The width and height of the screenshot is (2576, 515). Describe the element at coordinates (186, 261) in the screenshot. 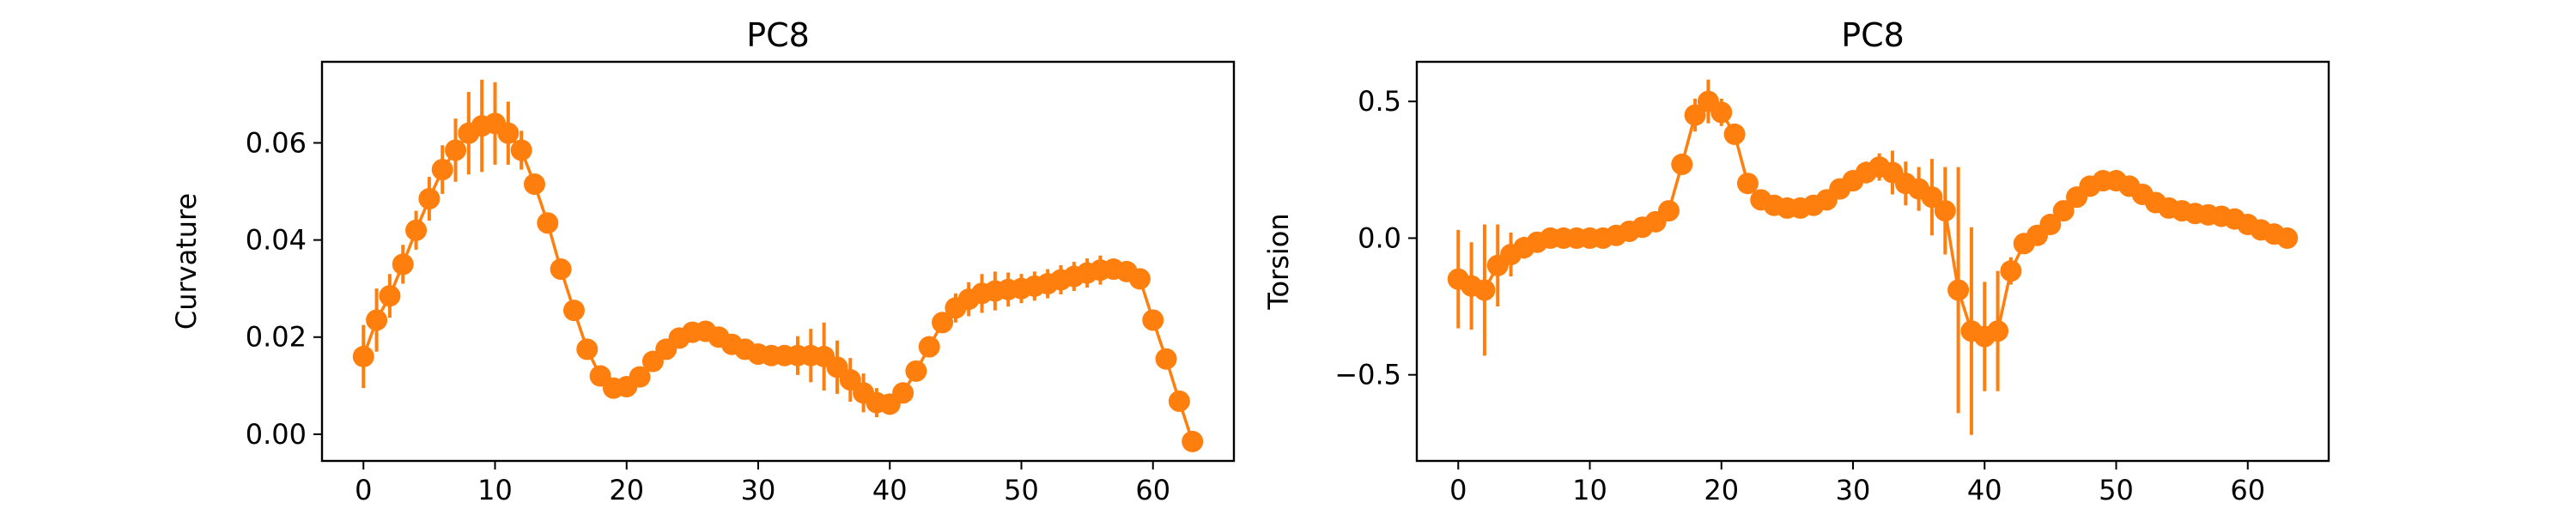

I see `y-axis-label: Curvature` at that location.